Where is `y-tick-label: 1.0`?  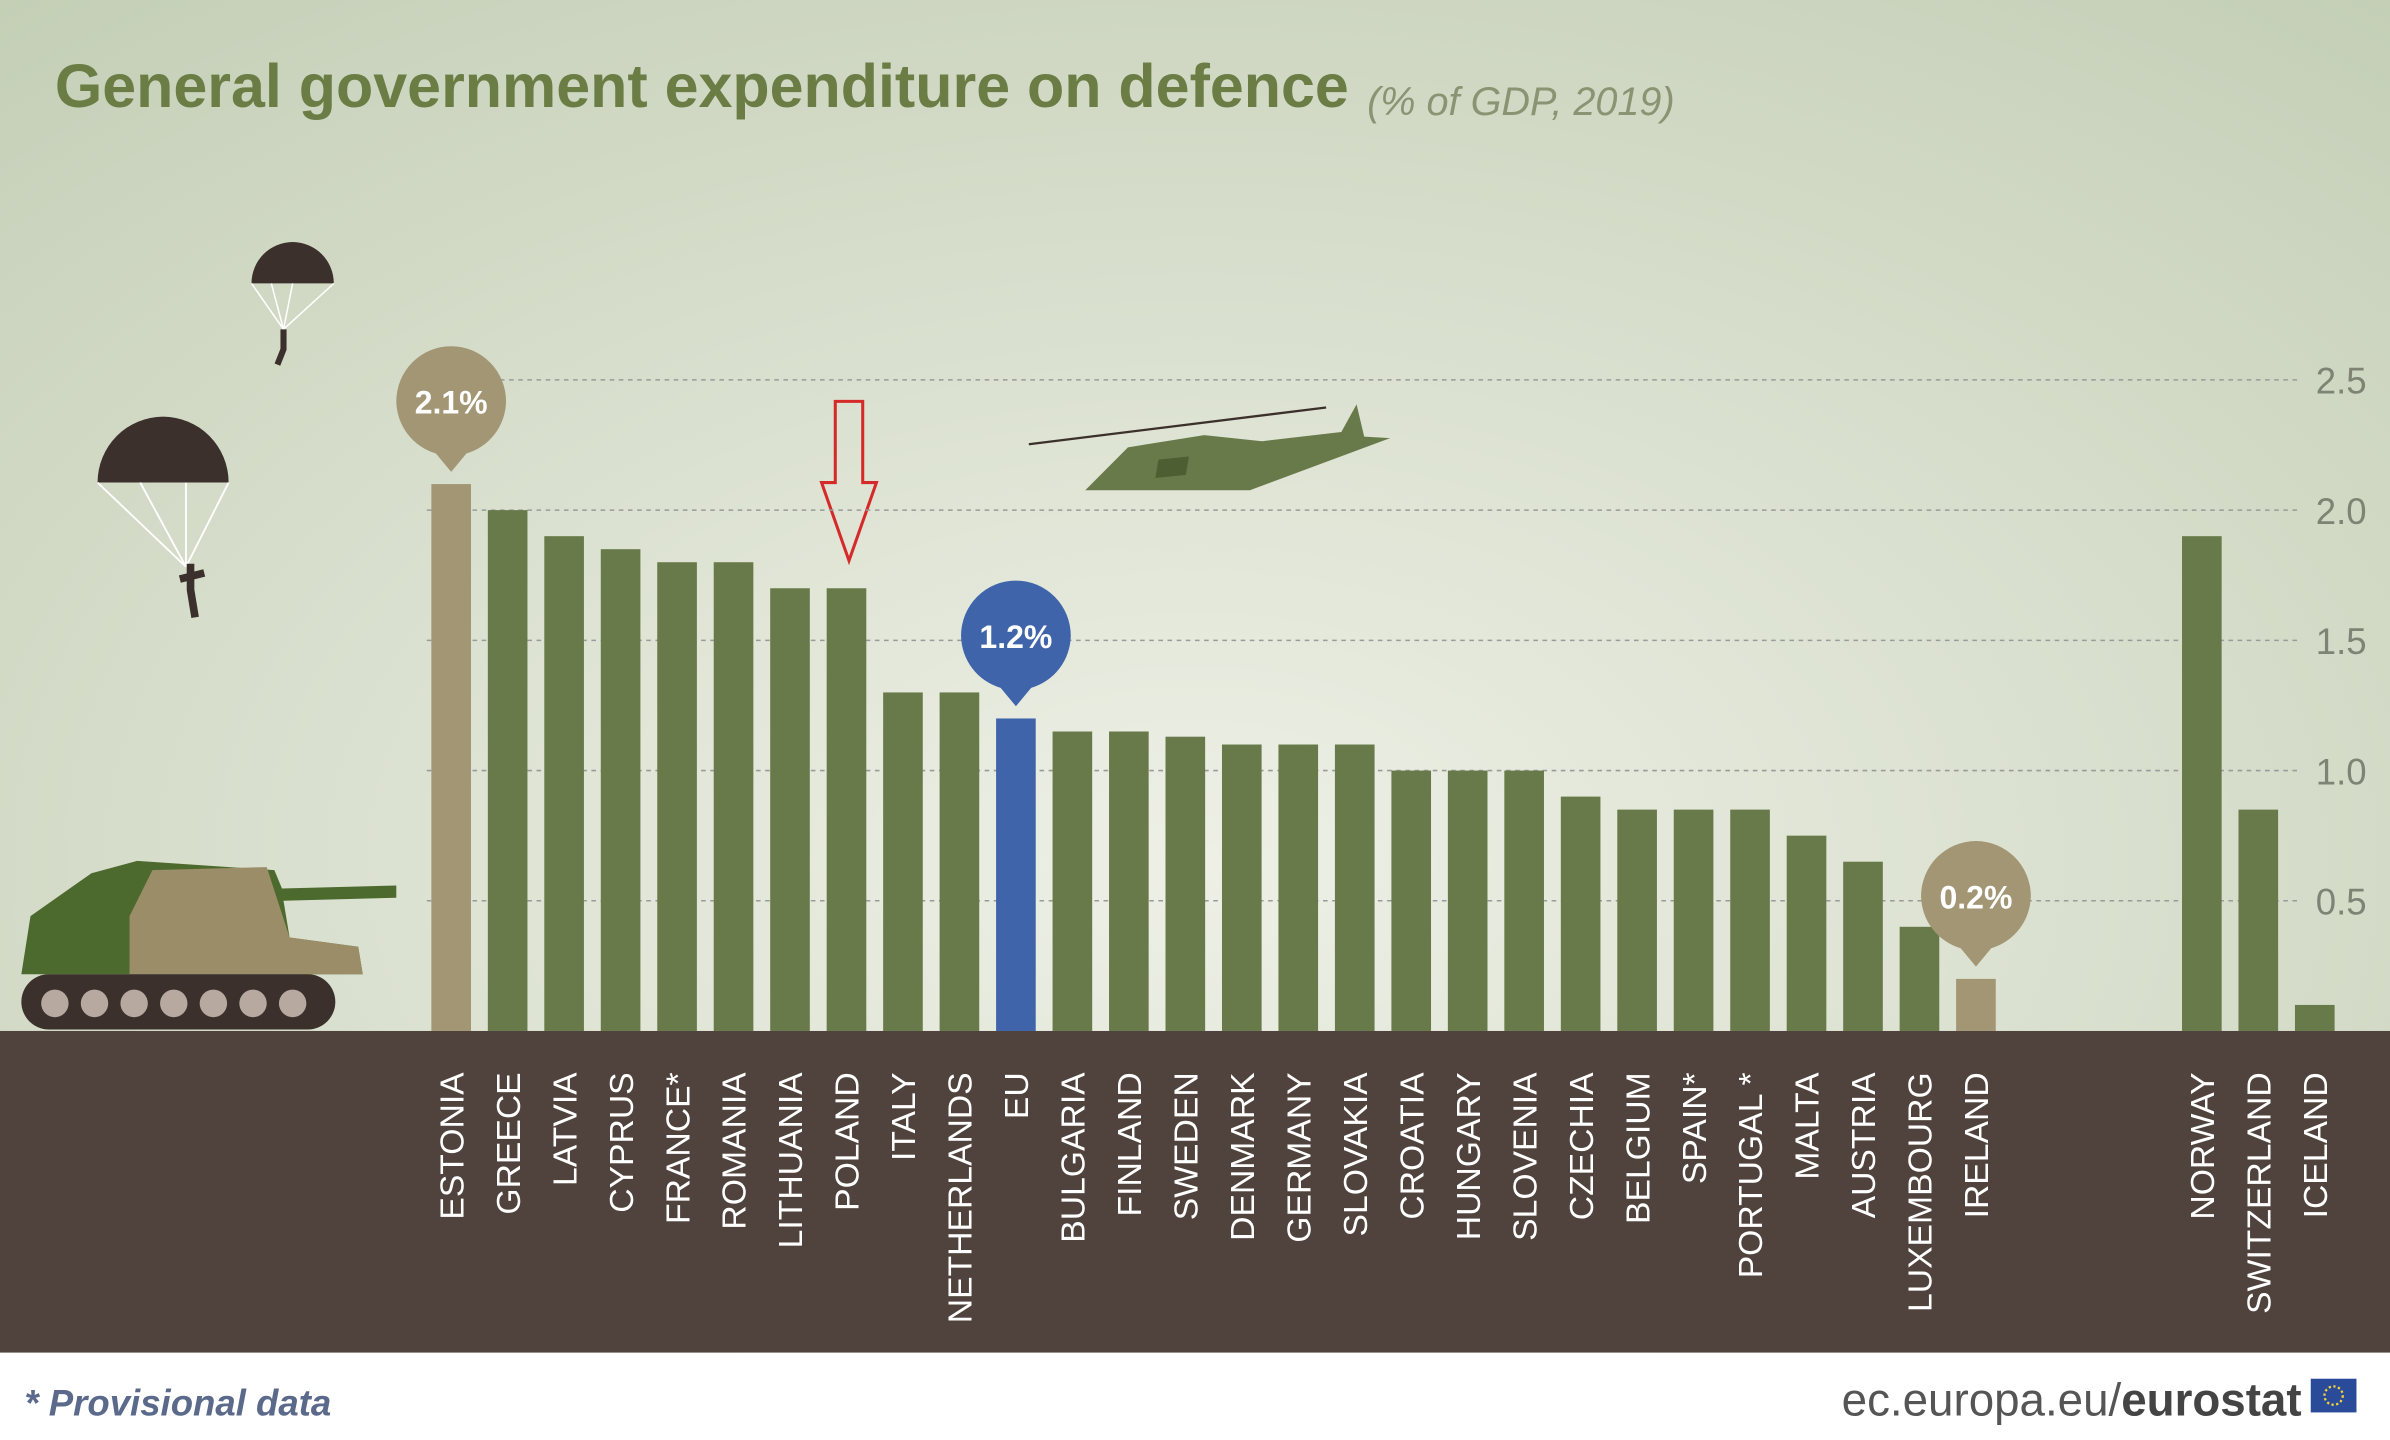
y-tick-label: 1.0 is located at coordinates (2341, 771).